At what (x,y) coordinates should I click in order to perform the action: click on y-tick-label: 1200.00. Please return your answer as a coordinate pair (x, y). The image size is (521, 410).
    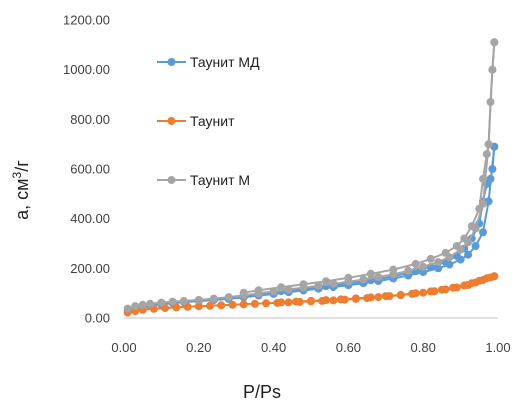
    Looking at the image, I should click on (86, 20).